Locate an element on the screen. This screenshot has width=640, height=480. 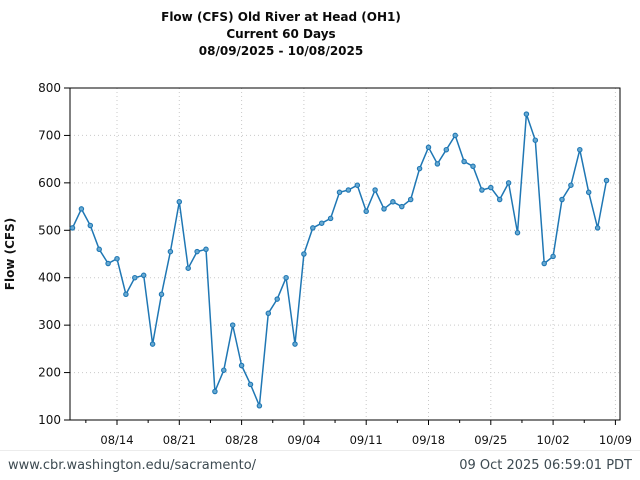
y-tick-label: 200 is located at coordinates (49, 373).